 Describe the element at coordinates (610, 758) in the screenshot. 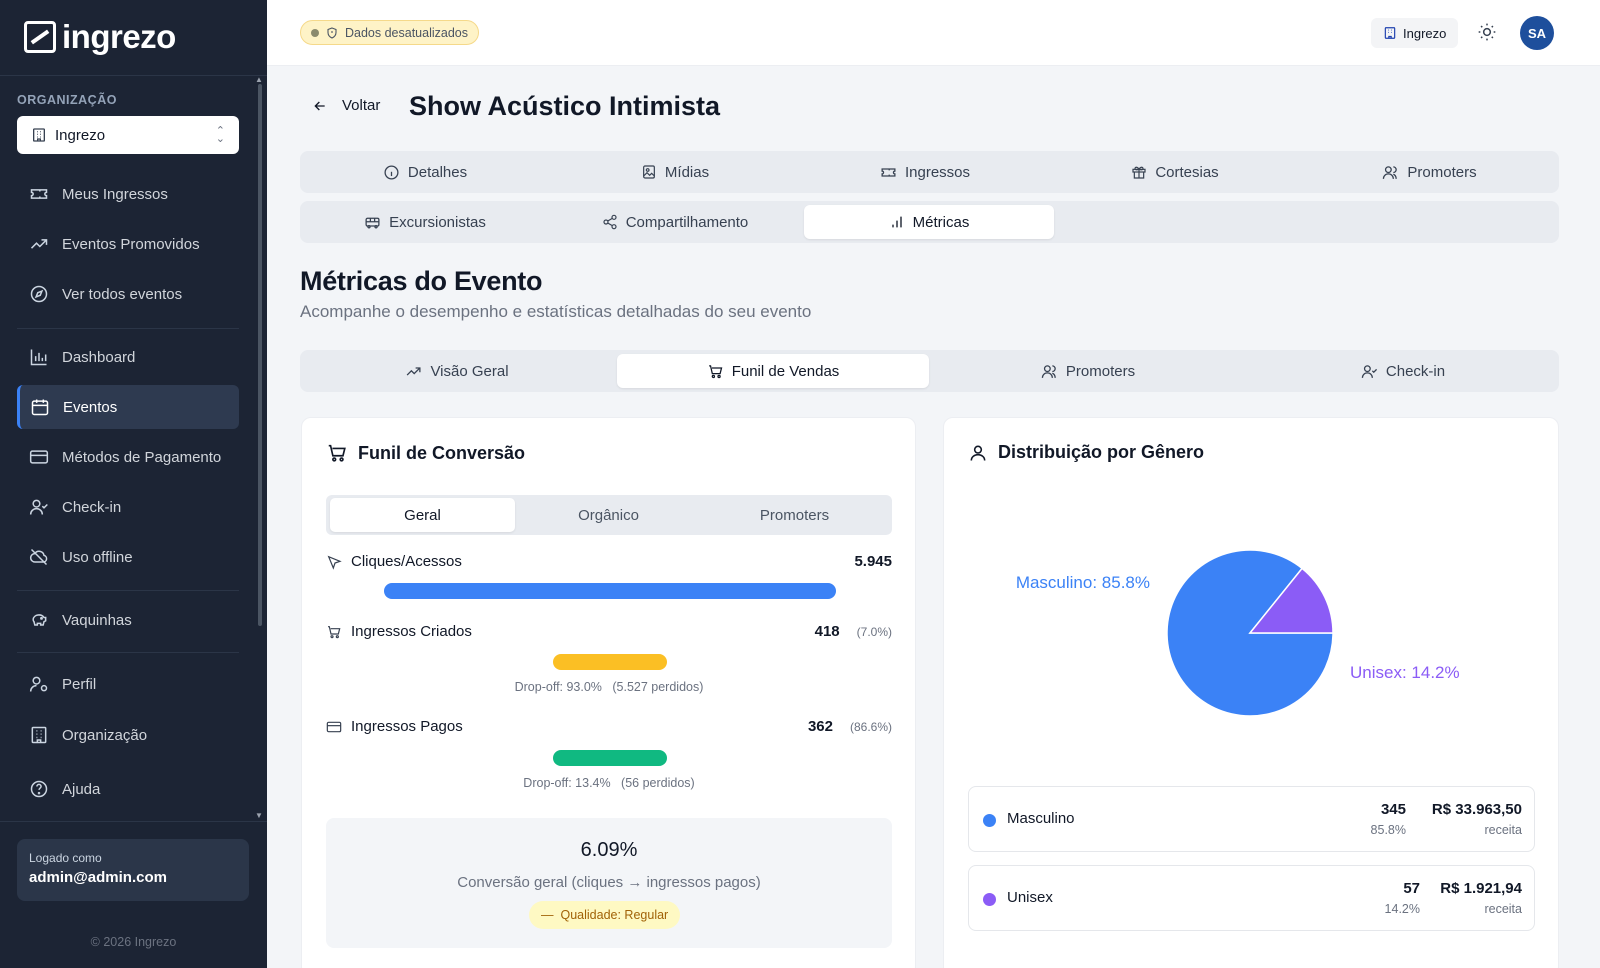

I see `funnel-bar-paid` at that location.